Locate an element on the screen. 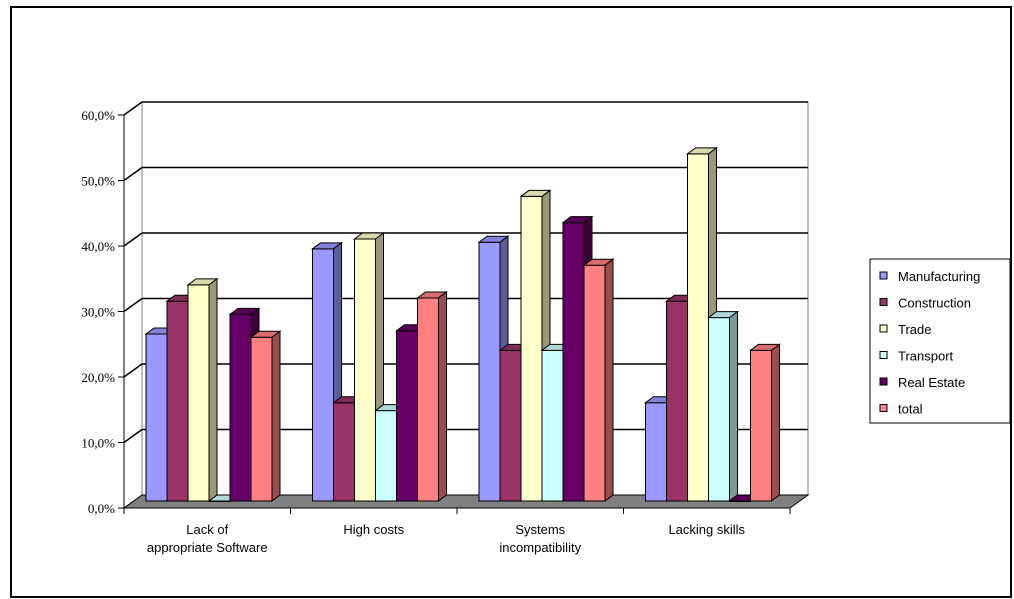 This screenshot has width=1014, height=599. x-tick-label: High costs is located at coordinates (373, 529).